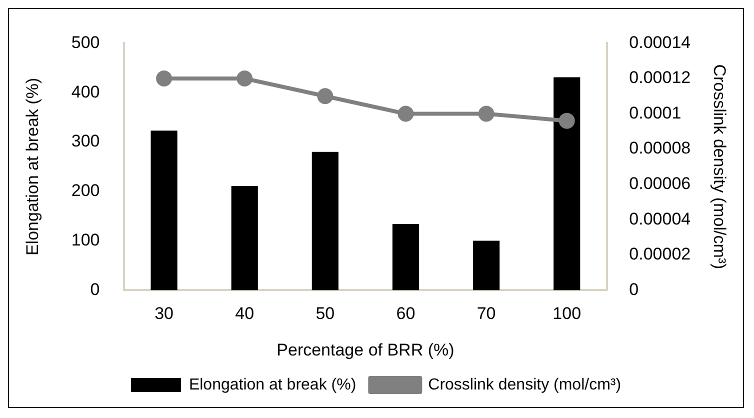 This screenshot has height=418, width=754. What do you see at coordinates (660, 148) in the screenshot?
I see `y2-tick-label: 0.00008` at bounding box center [660, 148].